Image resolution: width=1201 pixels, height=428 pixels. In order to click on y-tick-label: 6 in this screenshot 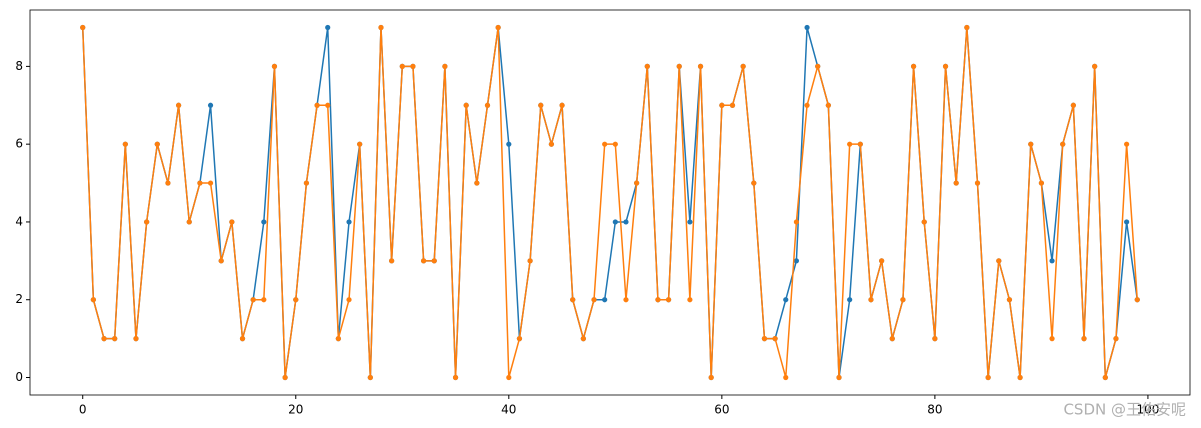, I will do `click(19, 144)`.